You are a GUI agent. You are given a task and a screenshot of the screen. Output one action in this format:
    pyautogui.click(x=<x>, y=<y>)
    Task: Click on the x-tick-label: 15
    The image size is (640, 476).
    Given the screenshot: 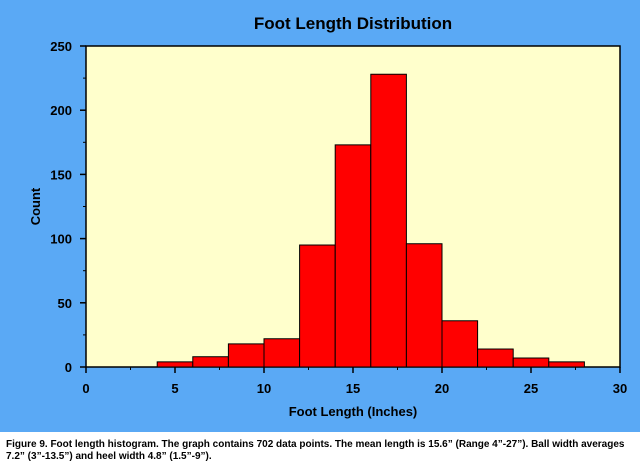 What is the action you would take?
    pyautogui.click(x=353, y=388)
    